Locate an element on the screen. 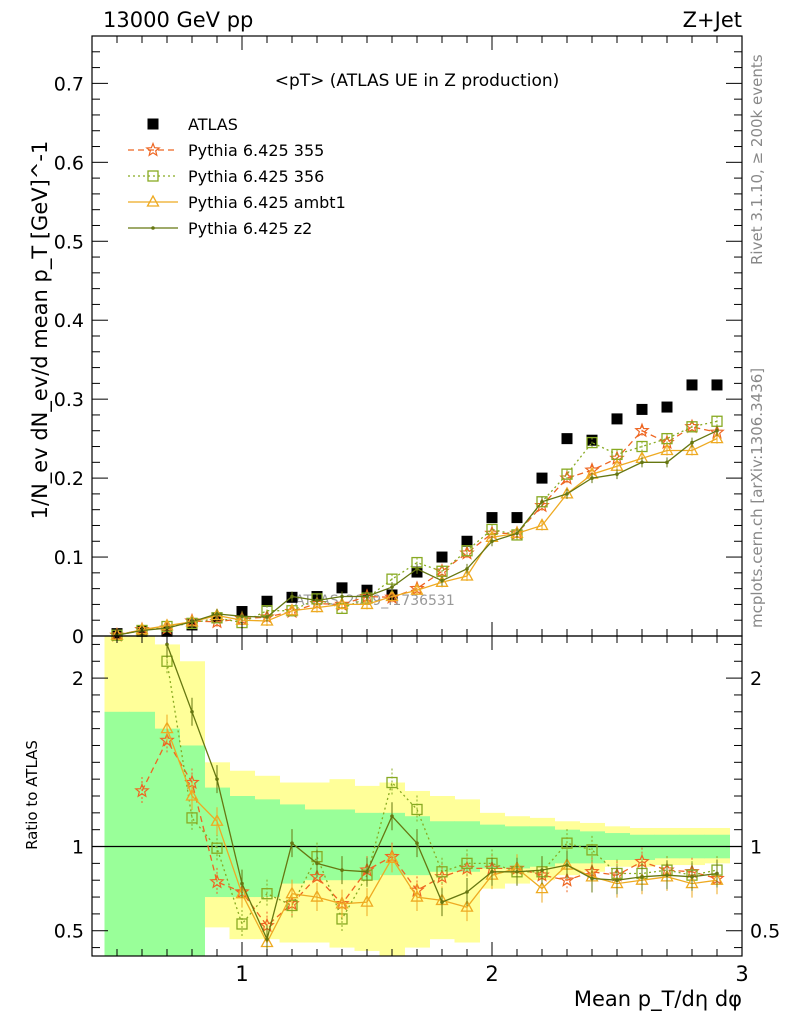  y-tick-label: 0.4 is located at coordinates (69, 321).